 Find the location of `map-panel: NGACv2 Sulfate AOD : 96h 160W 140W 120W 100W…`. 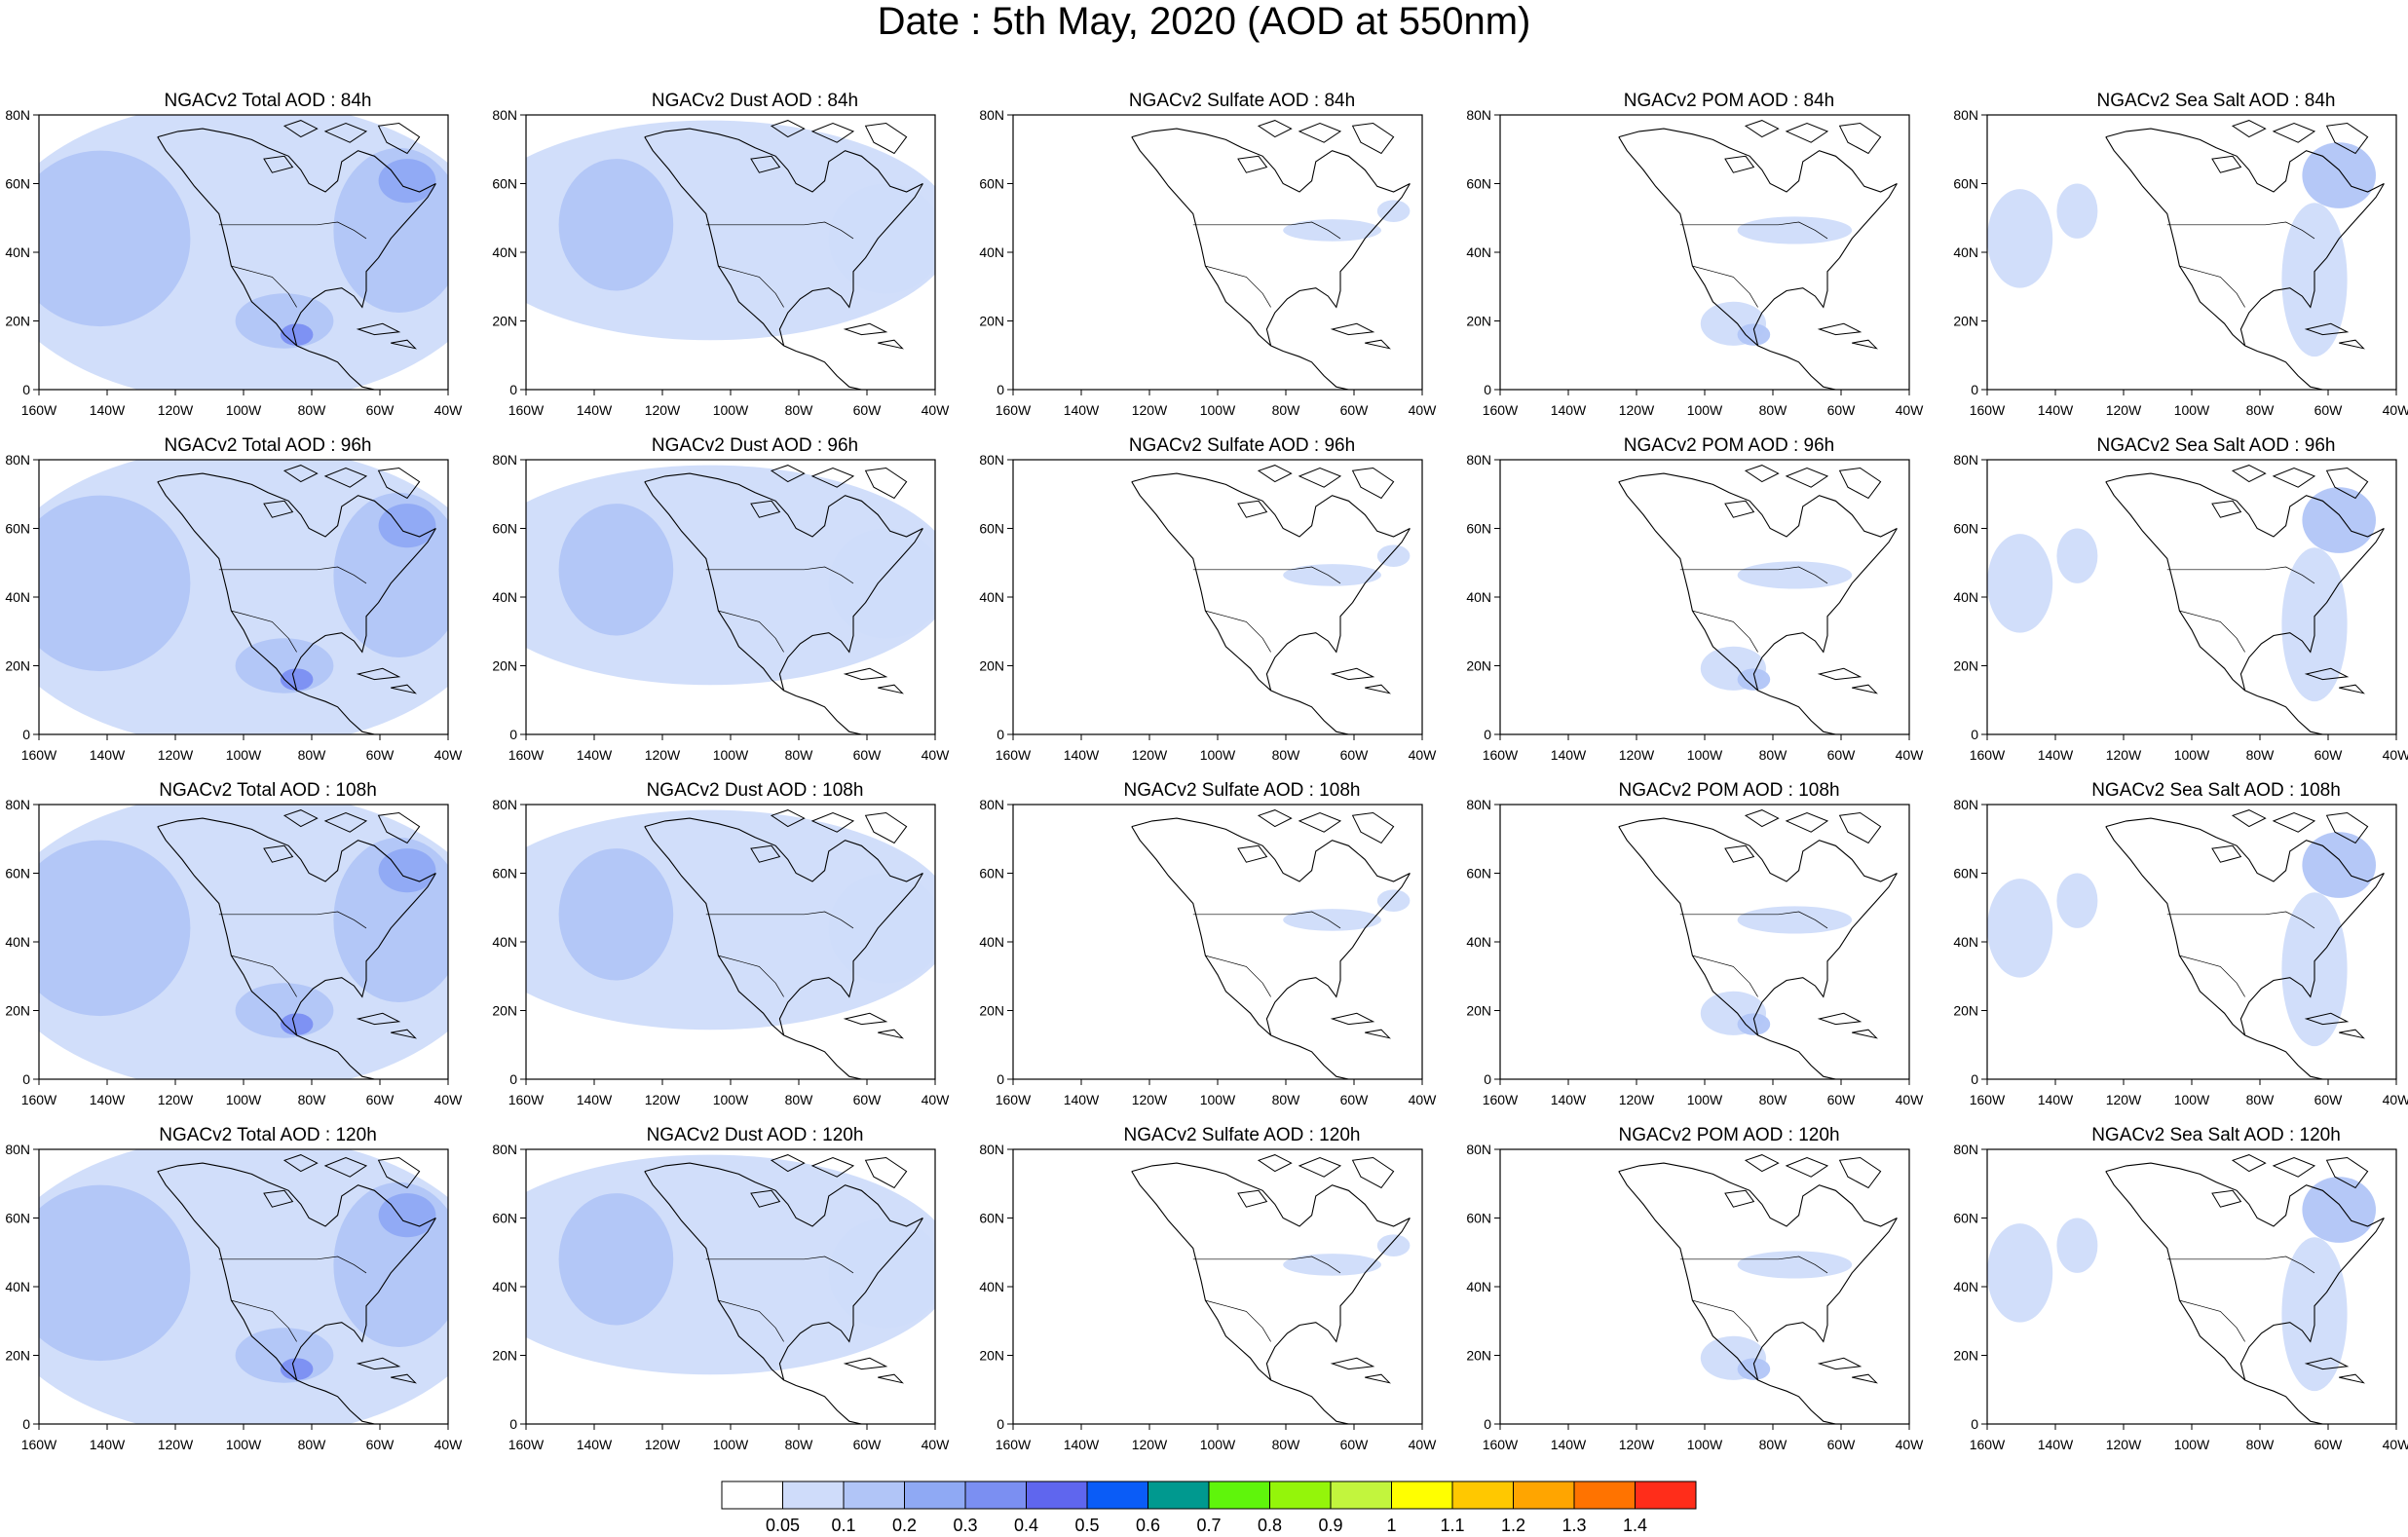

map-panel: NGACv2 Sulfate AOD : 96h 160W 140W 120W 100W… is located at coordinates (1225, 601).